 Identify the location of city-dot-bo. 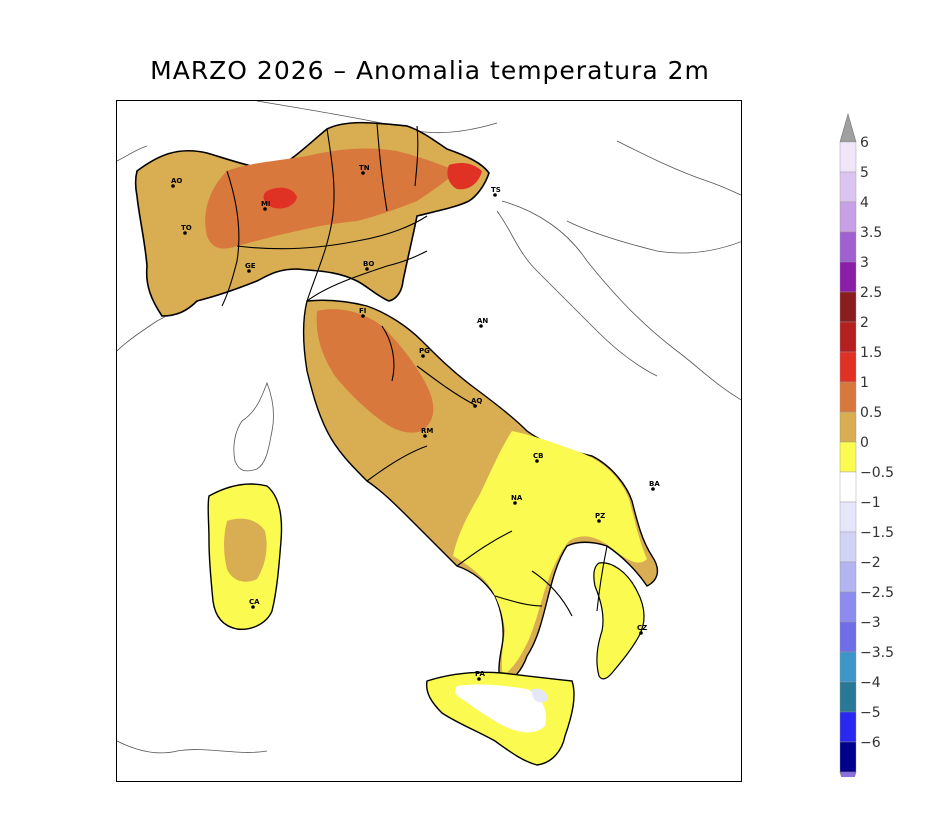
(367, 269).